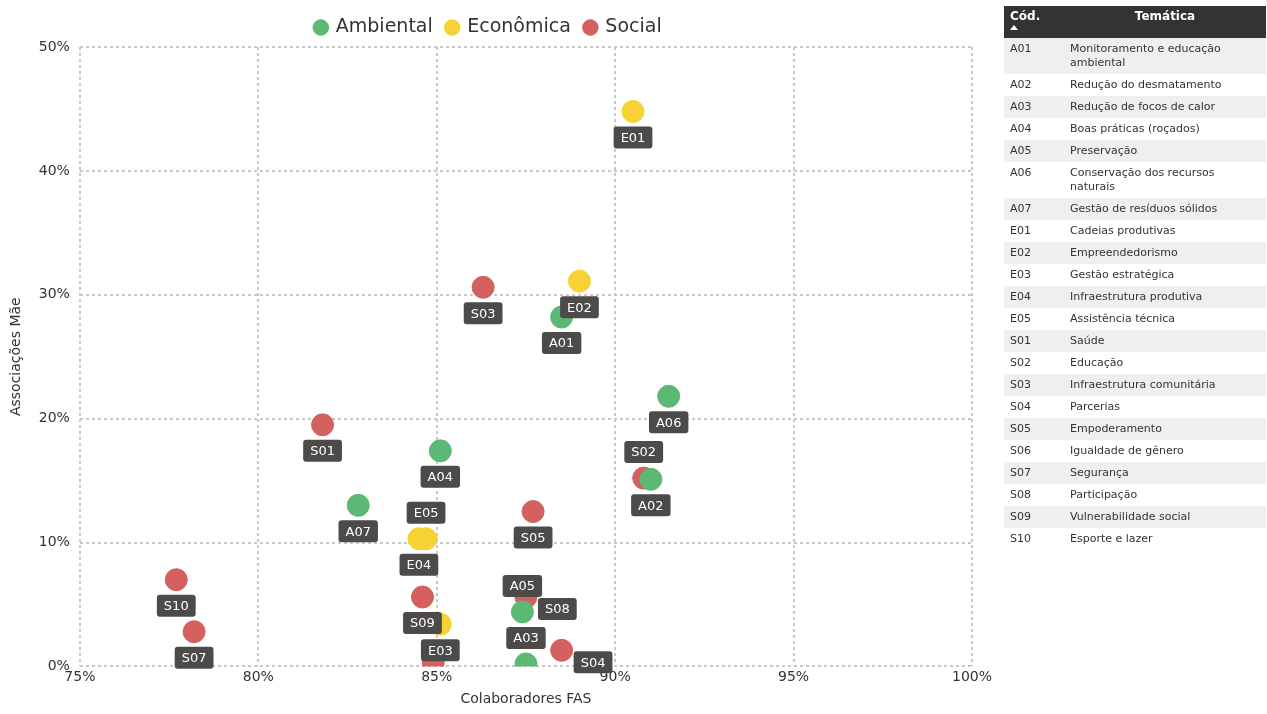 The width and height of the screenshot is (1267, 714). I want to click on x-tick-label: 80%, so click(258, 676).